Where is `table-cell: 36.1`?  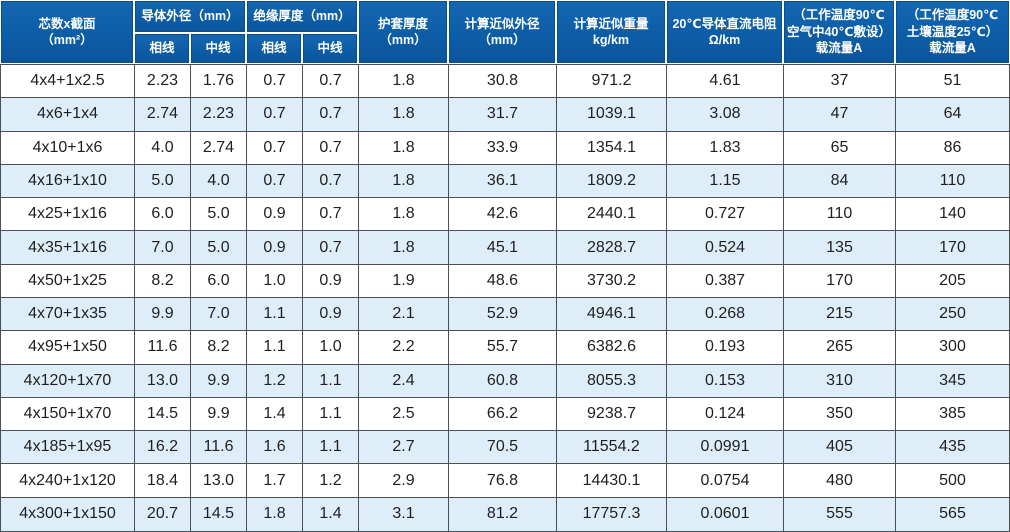 table-cell: 36.1 is located at coordinates (503, 181).